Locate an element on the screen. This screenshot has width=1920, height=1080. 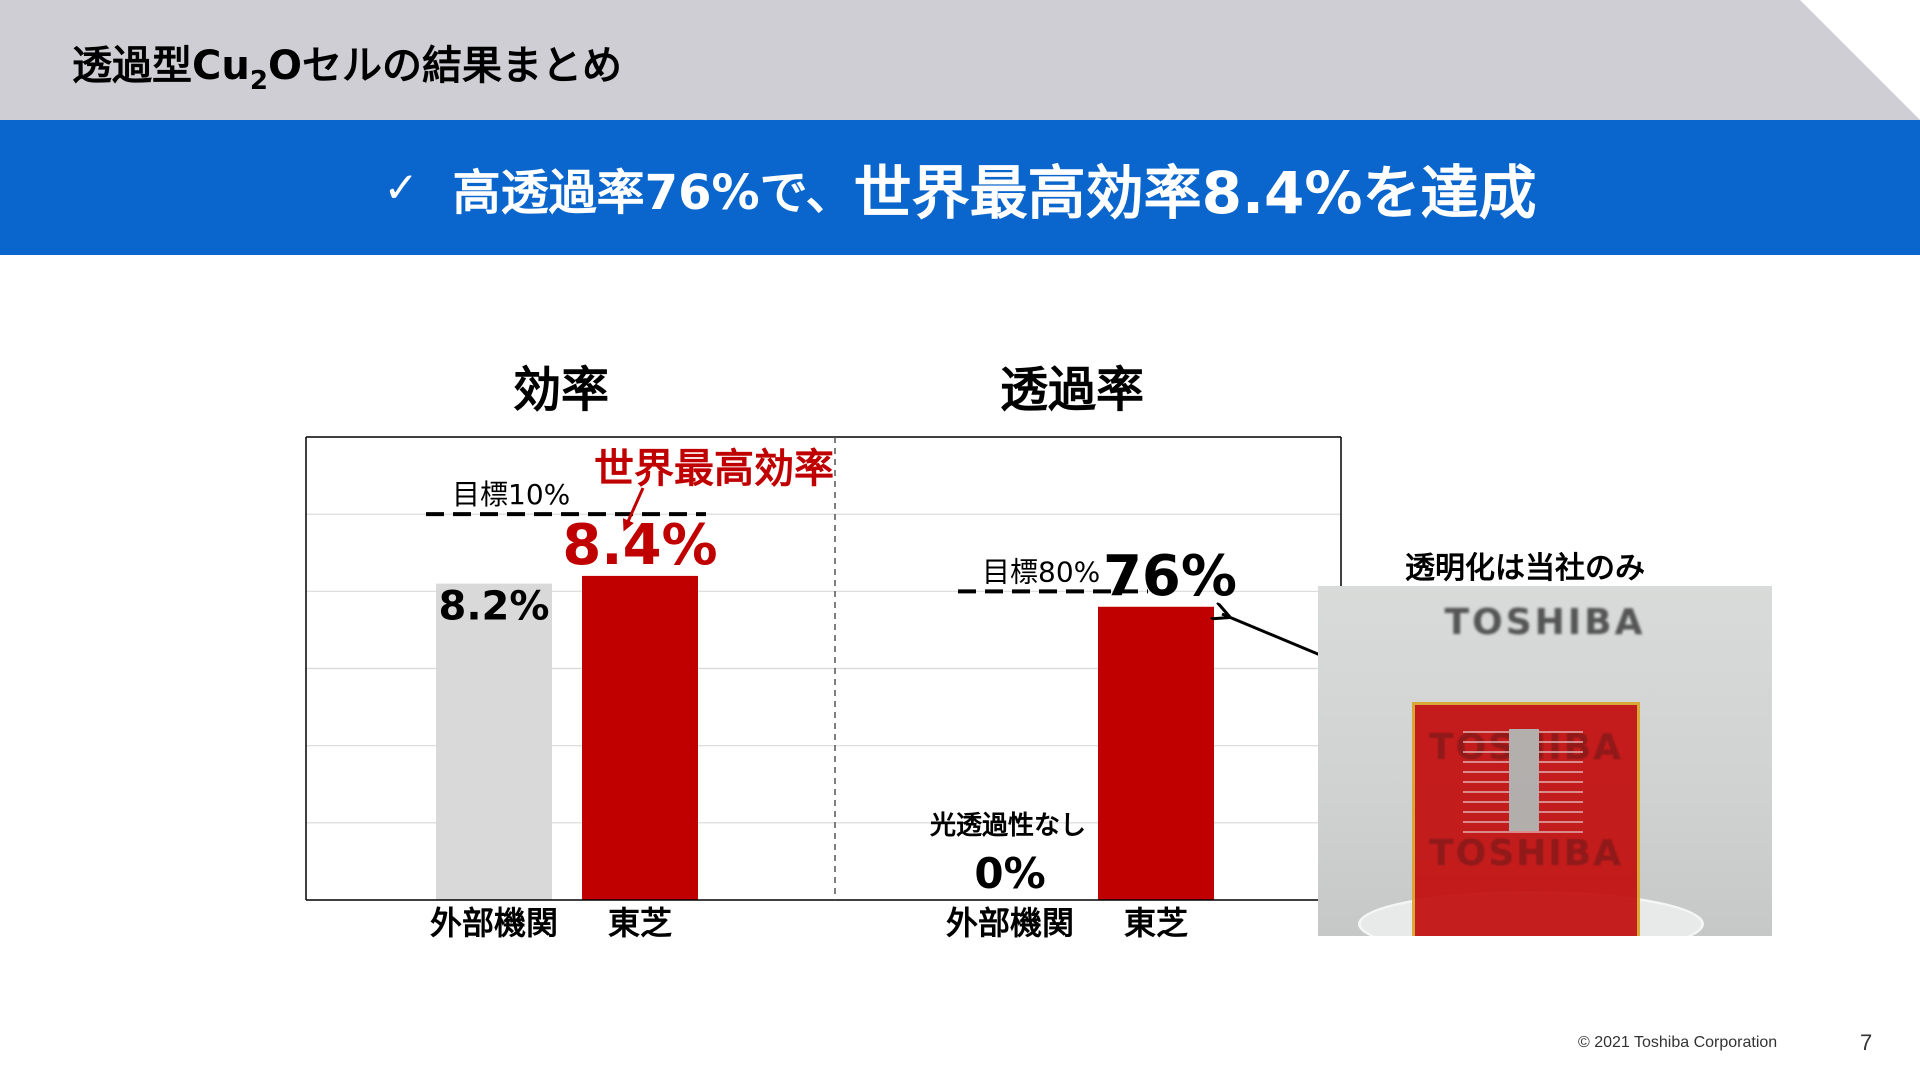
page-number: 7 is located at coordinates (1866, 1042).